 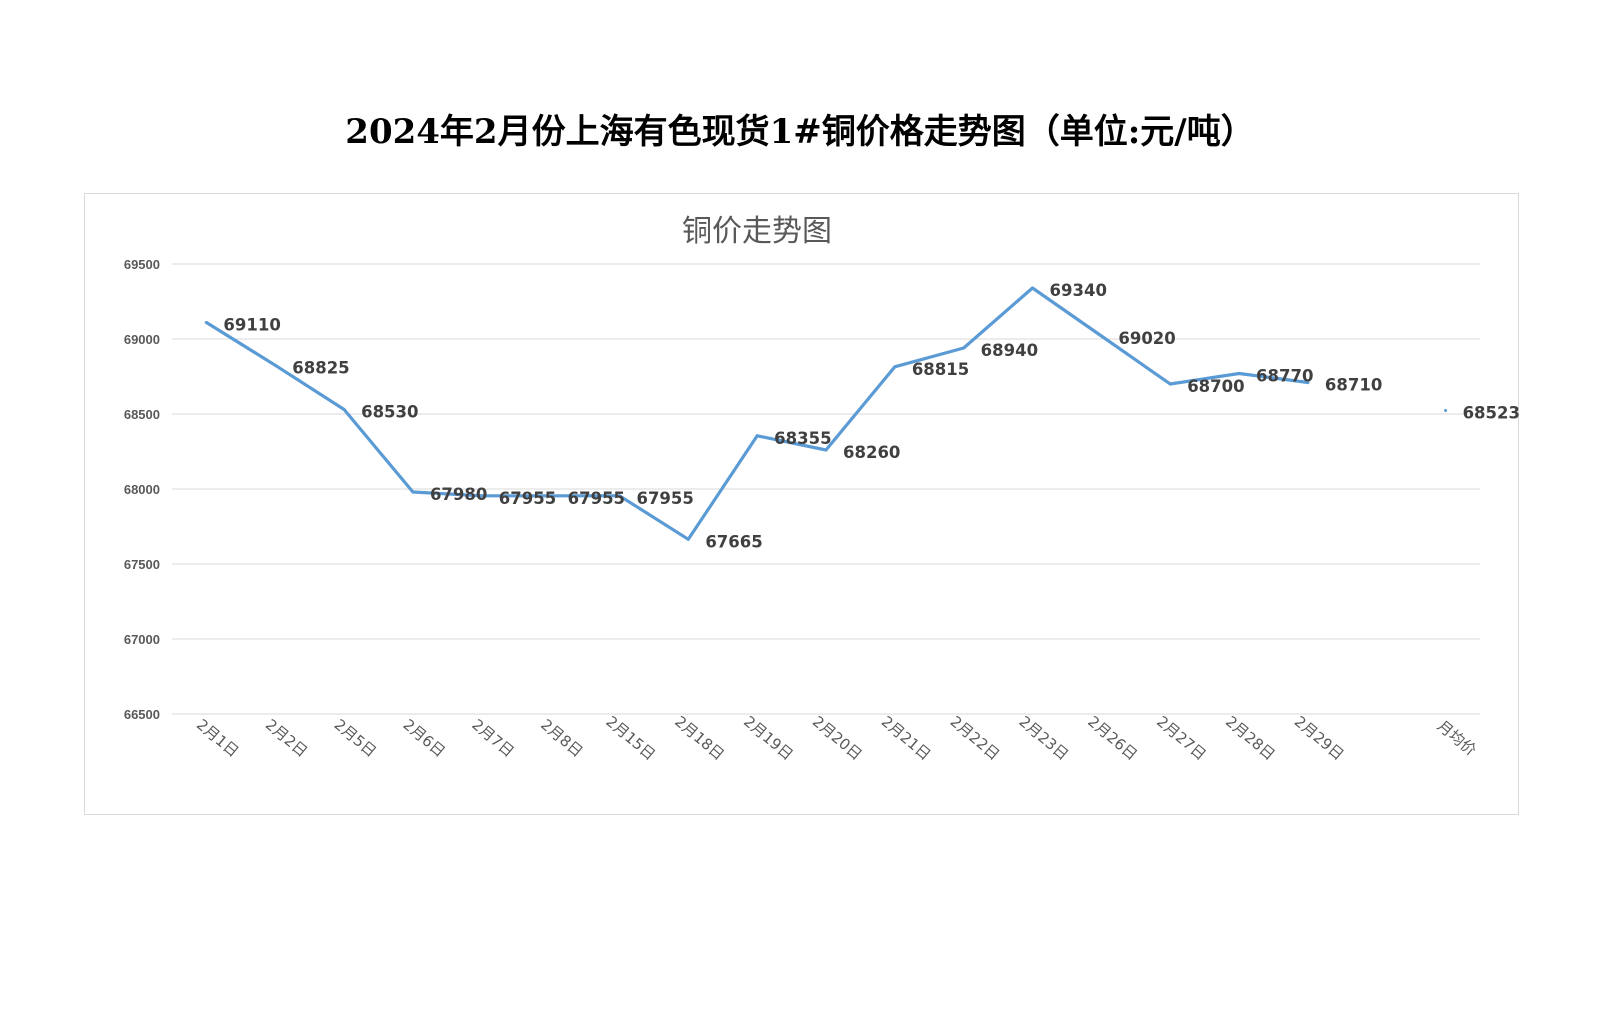 What do you see at coordinates (561, 737) in the screenshot?
I see `x-tick-label: 2月8日` at bounding box center [561, 737].